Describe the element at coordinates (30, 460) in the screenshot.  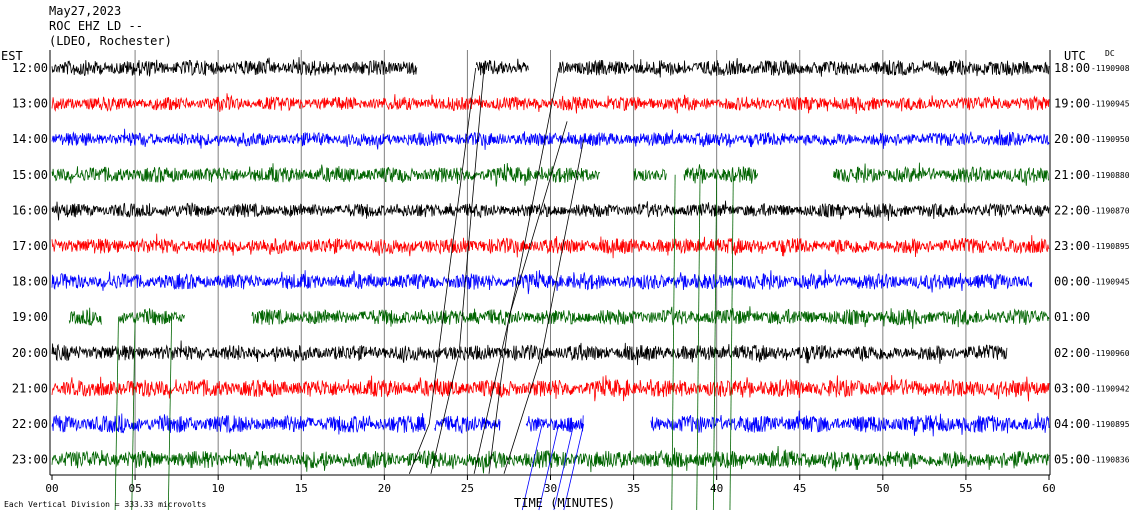
I see `est-label-11: 23:00` at that location.